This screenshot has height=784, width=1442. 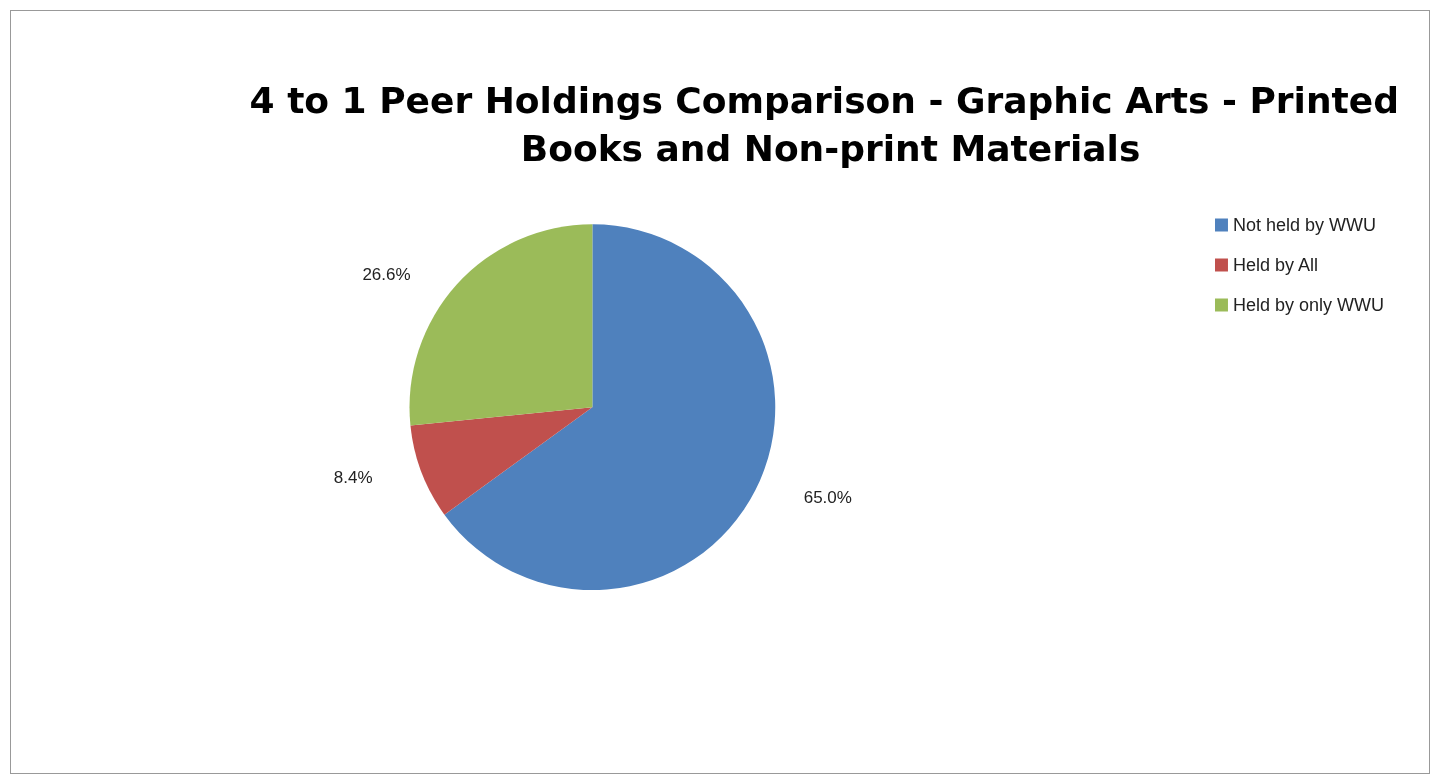 I want to click on legend-label: Not held by WWU, so click(x=1304, y=225).